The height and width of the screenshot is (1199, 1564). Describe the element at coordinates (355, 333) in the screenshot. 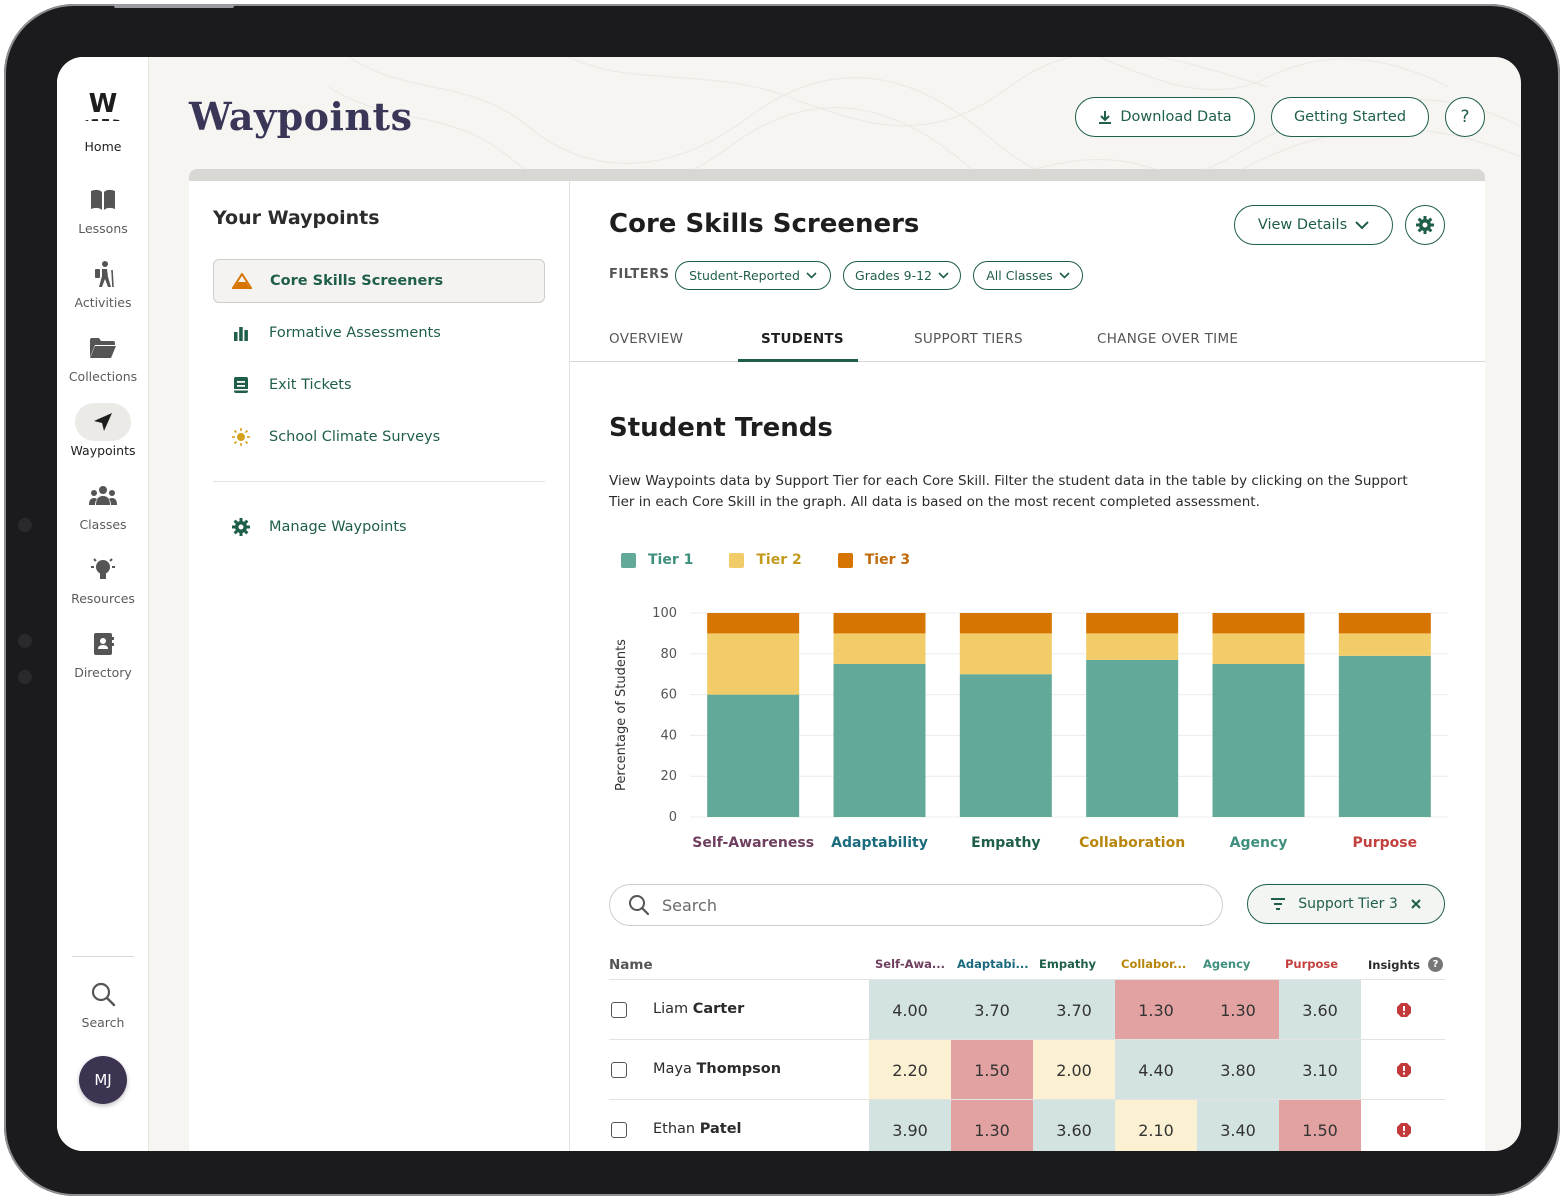

I see `waypoint-item-label: Formative Assessments` at that location.